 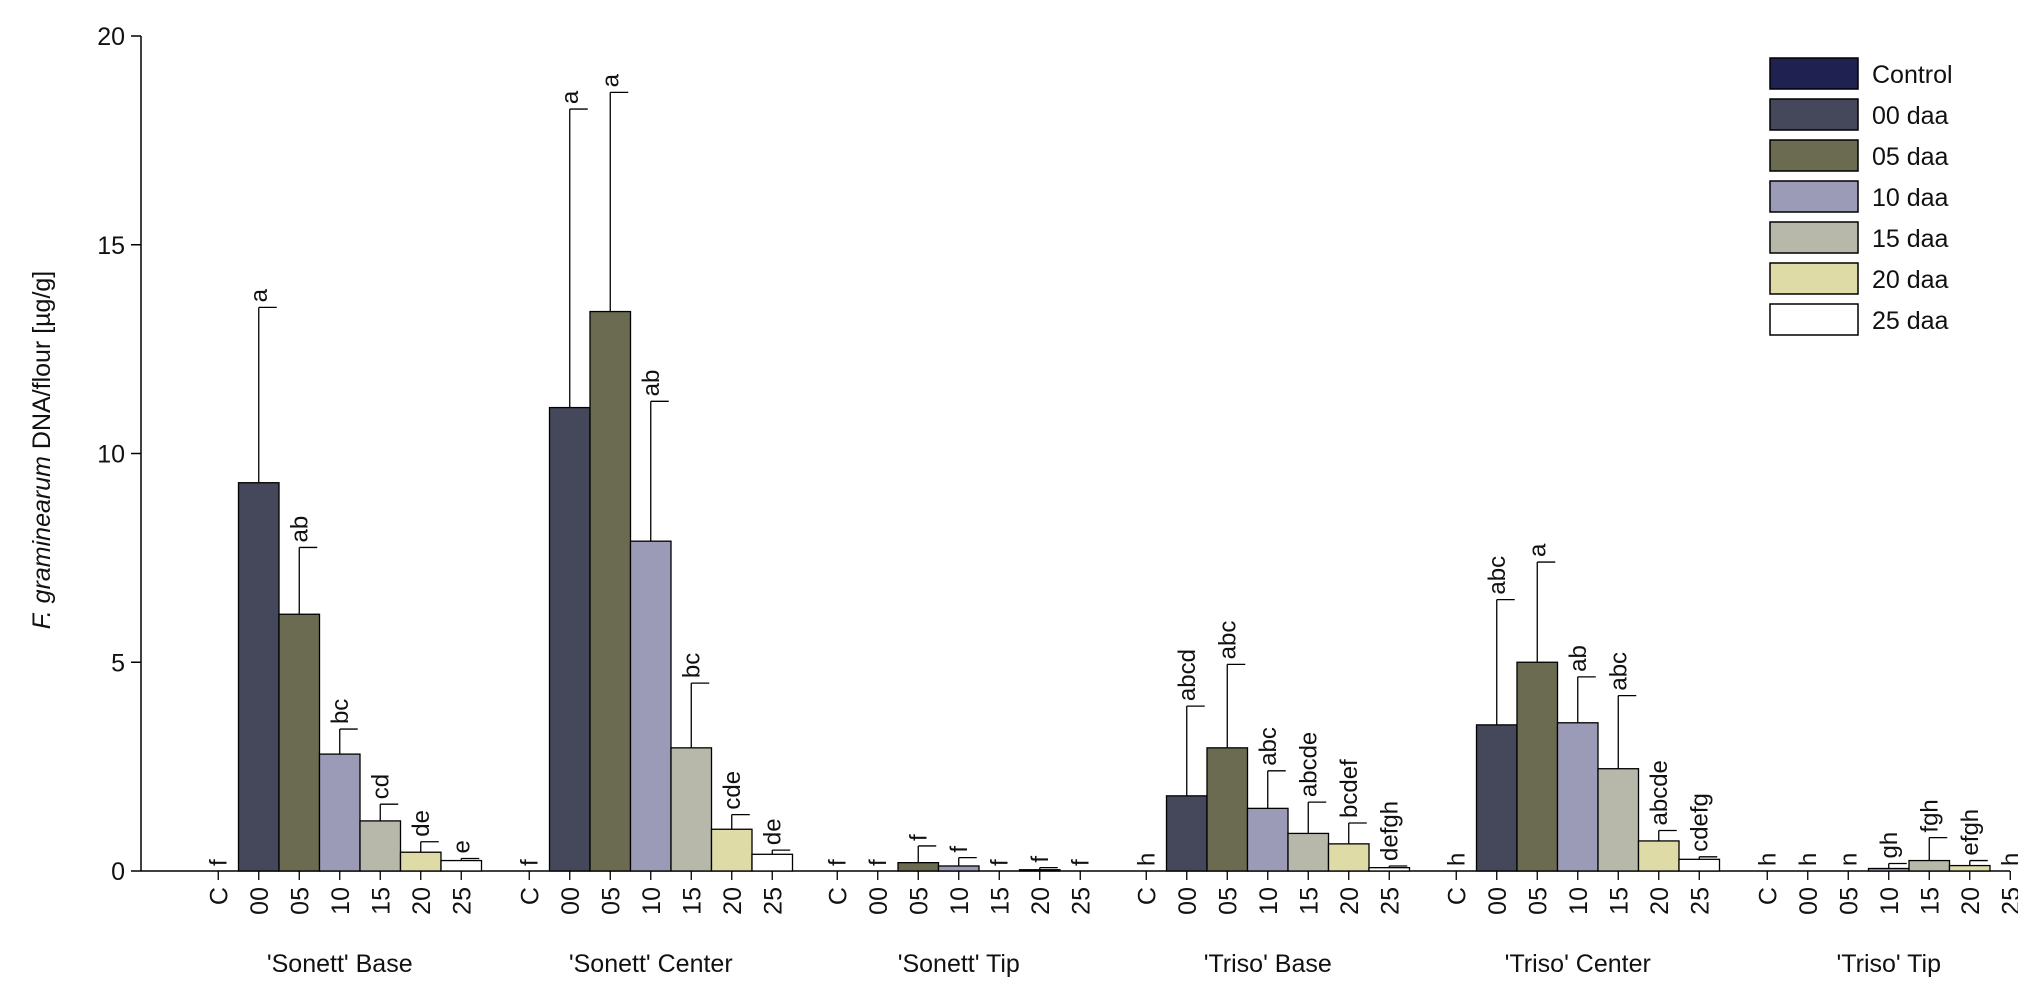 What do you see at coordinates (1699, 822) in the screenshot?
I see `significance-letter: cdefg` at bounding box center [1699, 822].